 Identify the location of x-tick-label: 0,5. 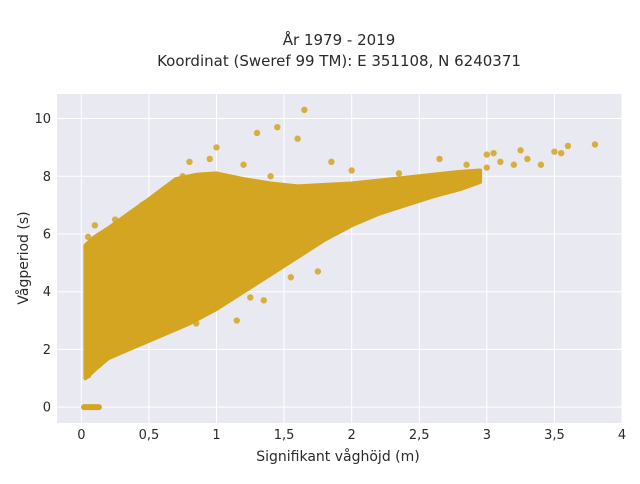
(149, 435).